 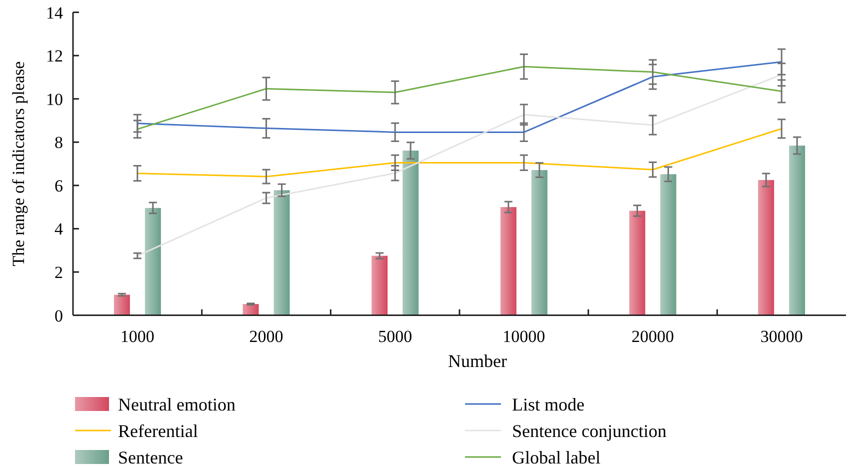 What do you see at coordinates (18, 163) in the screenshot?
I see `y-axis-title: The range of indicators please` at bounding box center [18, 163].